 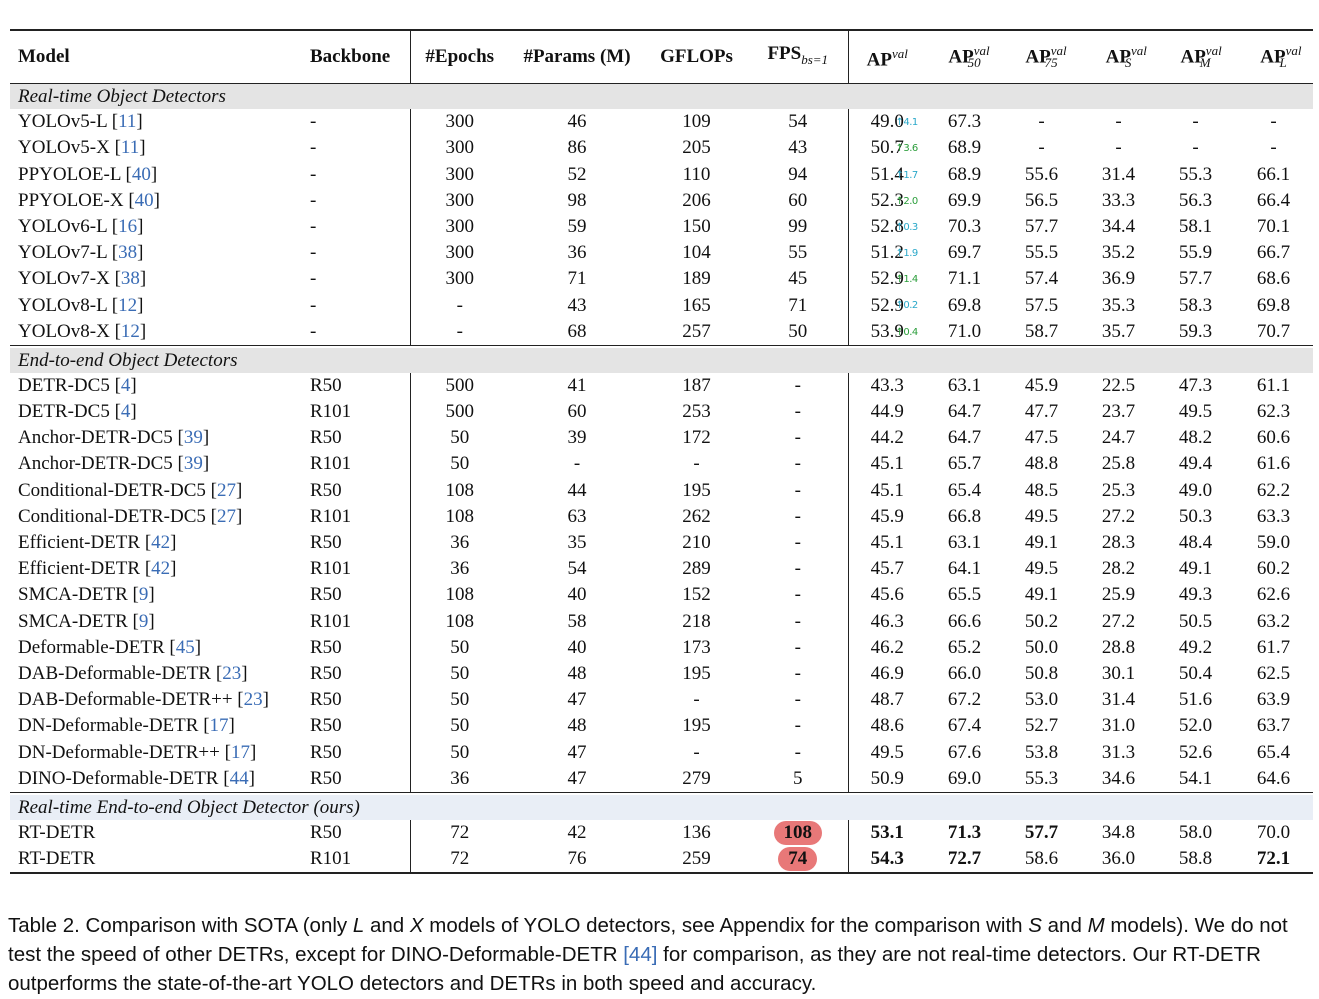 What do you see at coordinates (964, 621) in the screenshot?
I see `ap50-cell: 66.6` at bounding box center [964, 621].